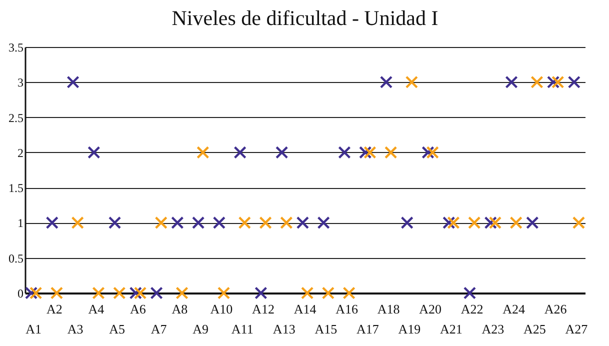 The width and height of the screenshot is (609, 346). What do you see at coordinates (388, 309) in the screenshot?
I see `x-tick-label: A18` at bounding box center [388, 309].